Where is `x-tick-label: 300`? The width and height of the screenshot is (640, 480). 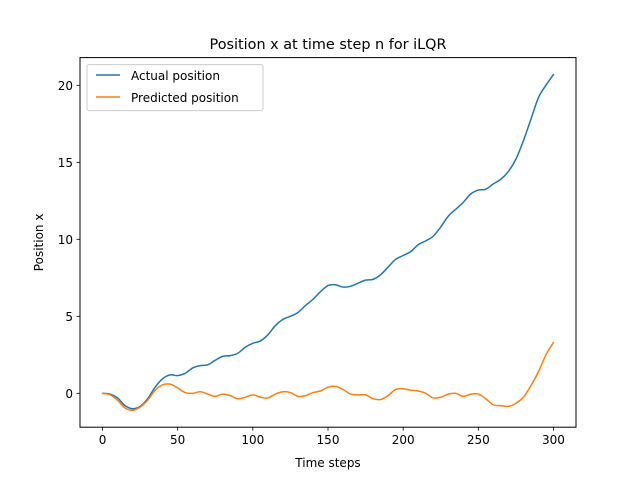
x-tick-label: 300 is located at coordinates (553, 440).